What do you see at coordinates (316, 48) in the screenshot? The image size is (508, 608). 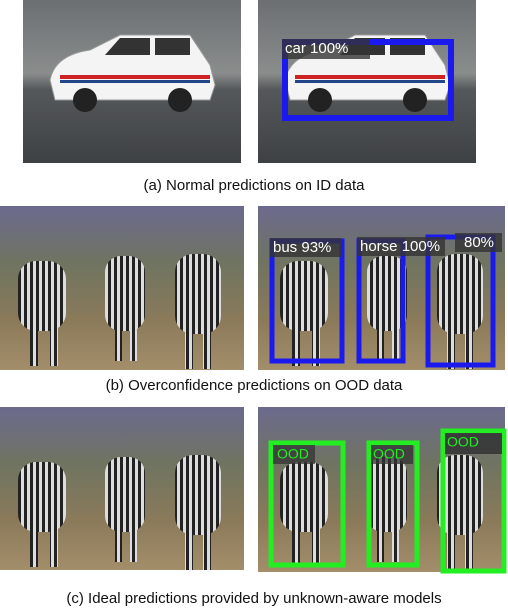 I see `label: car 100%` at bounding box center [316, 48].